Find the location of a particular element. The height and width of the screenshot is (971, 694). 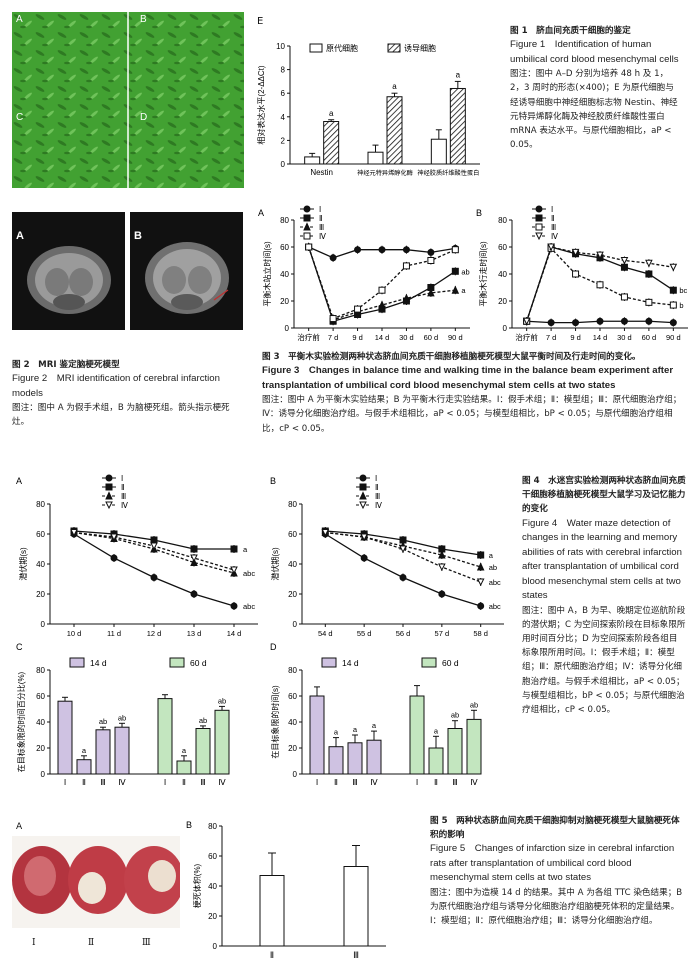

fig4d-sig-0-3: a is located at coordinates (374, 725).